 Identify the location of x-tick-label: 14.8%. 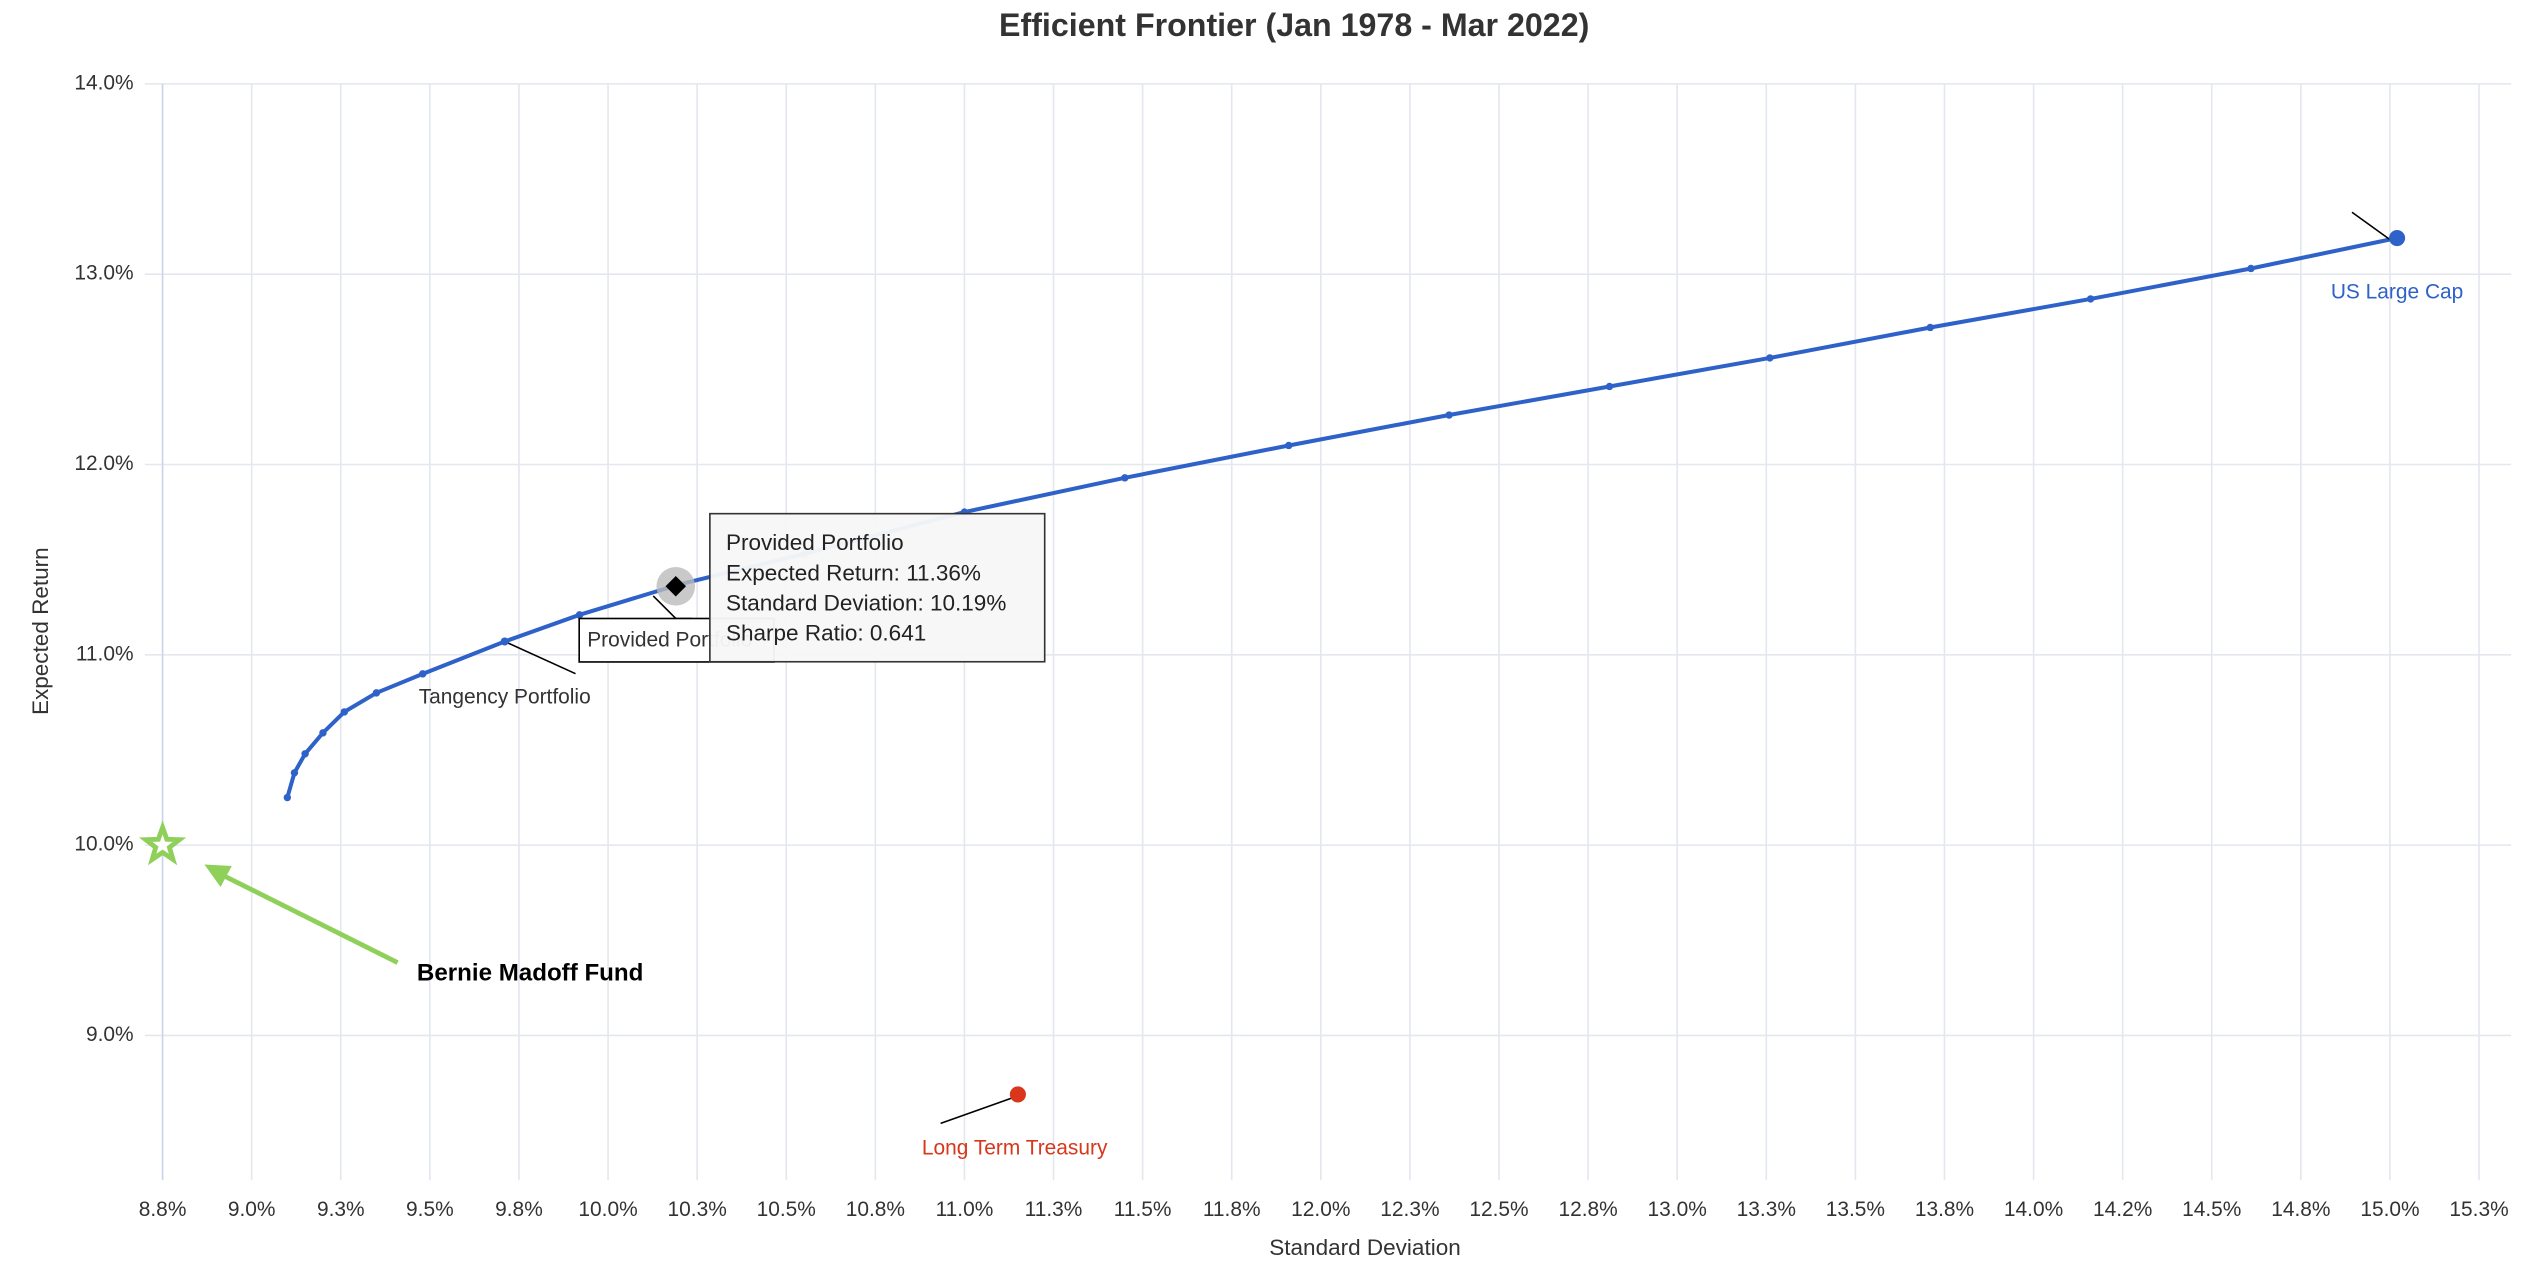
(2300, 1209).